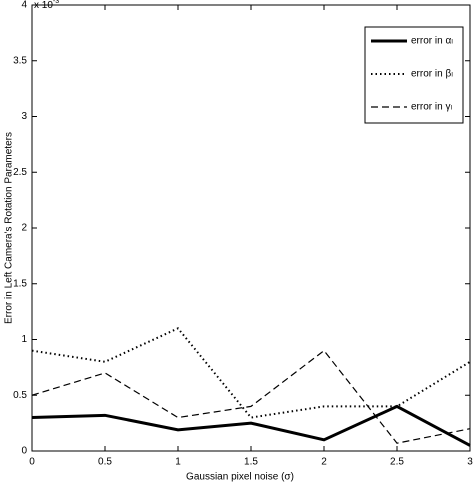 This screenshot has width=474, height=484. What do you see at coordinates (32, 462) in the screenshot?
I see `x-tick-label: 0` at bounding box center [32, 462].